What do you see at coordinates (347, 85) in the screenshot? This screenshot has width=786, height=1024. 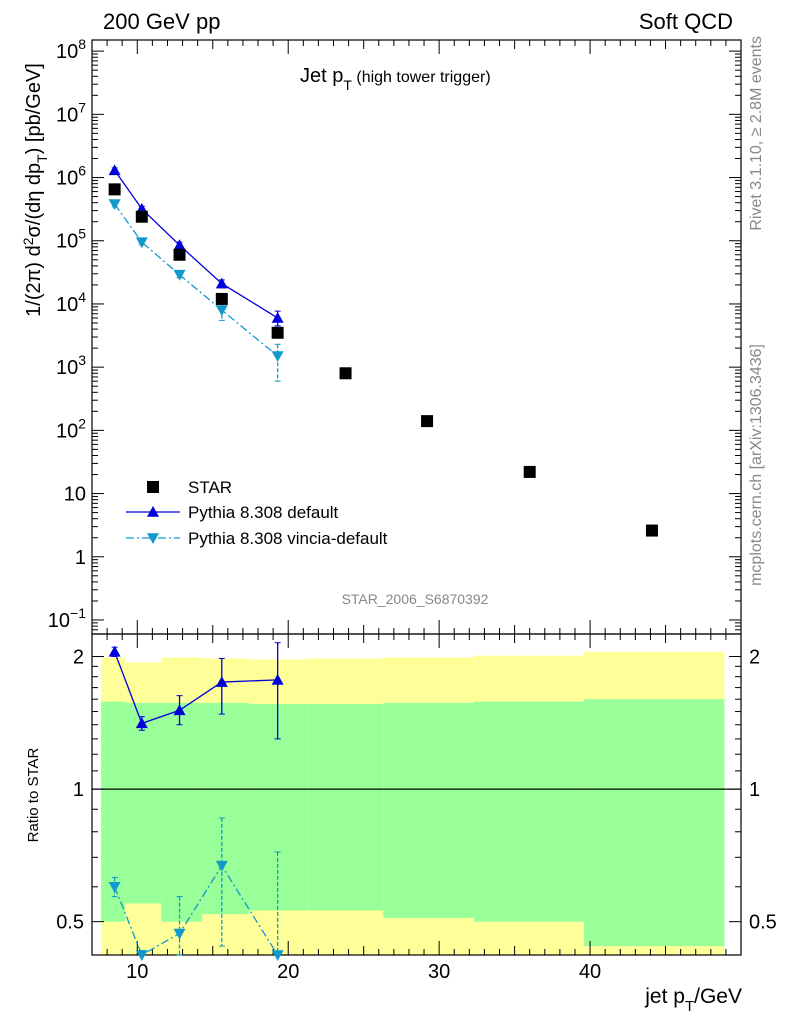 I see `plot-title-subscript: T` at bounding box center [347, 85].